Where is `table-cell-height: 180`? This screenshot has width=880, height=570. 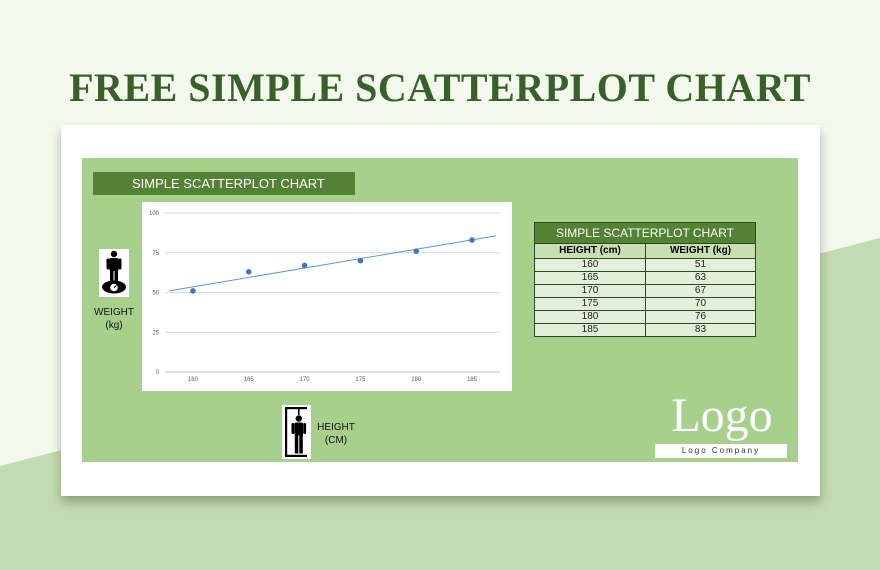 table-cell-height: 180 is located at coordinates (590, 317).